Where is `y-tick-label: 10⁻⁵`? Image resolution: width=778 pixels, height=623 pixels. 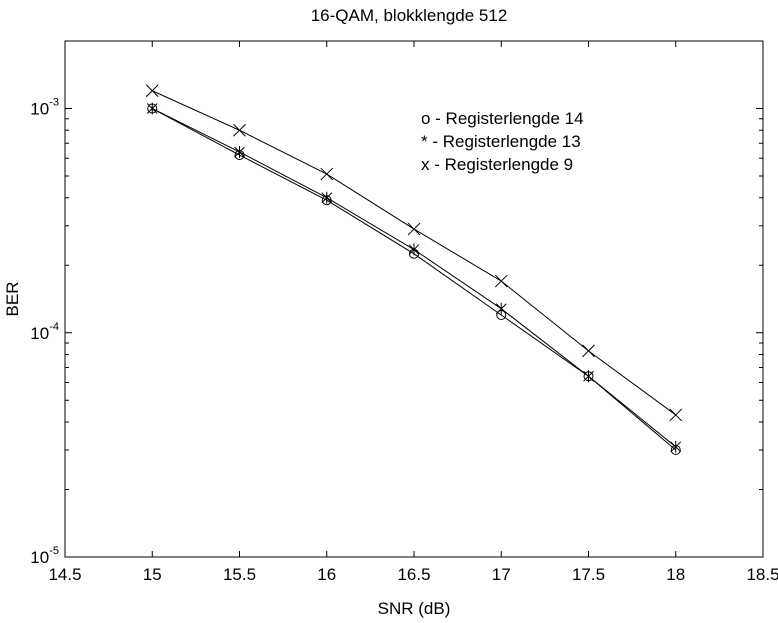 y-tick-label: 10⁻⁵ is located at coordinates (44, 556).